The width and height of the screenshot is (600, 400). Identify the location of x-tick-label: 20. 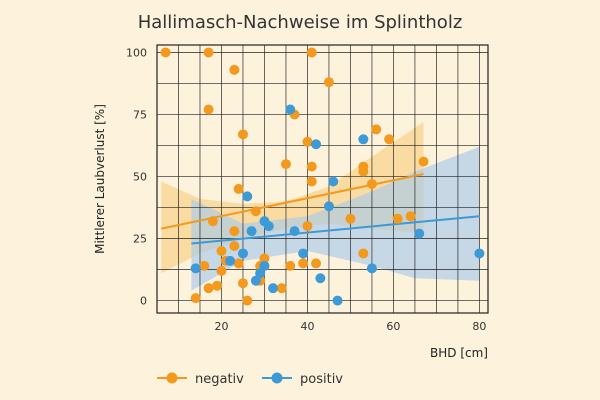
(221, 326).